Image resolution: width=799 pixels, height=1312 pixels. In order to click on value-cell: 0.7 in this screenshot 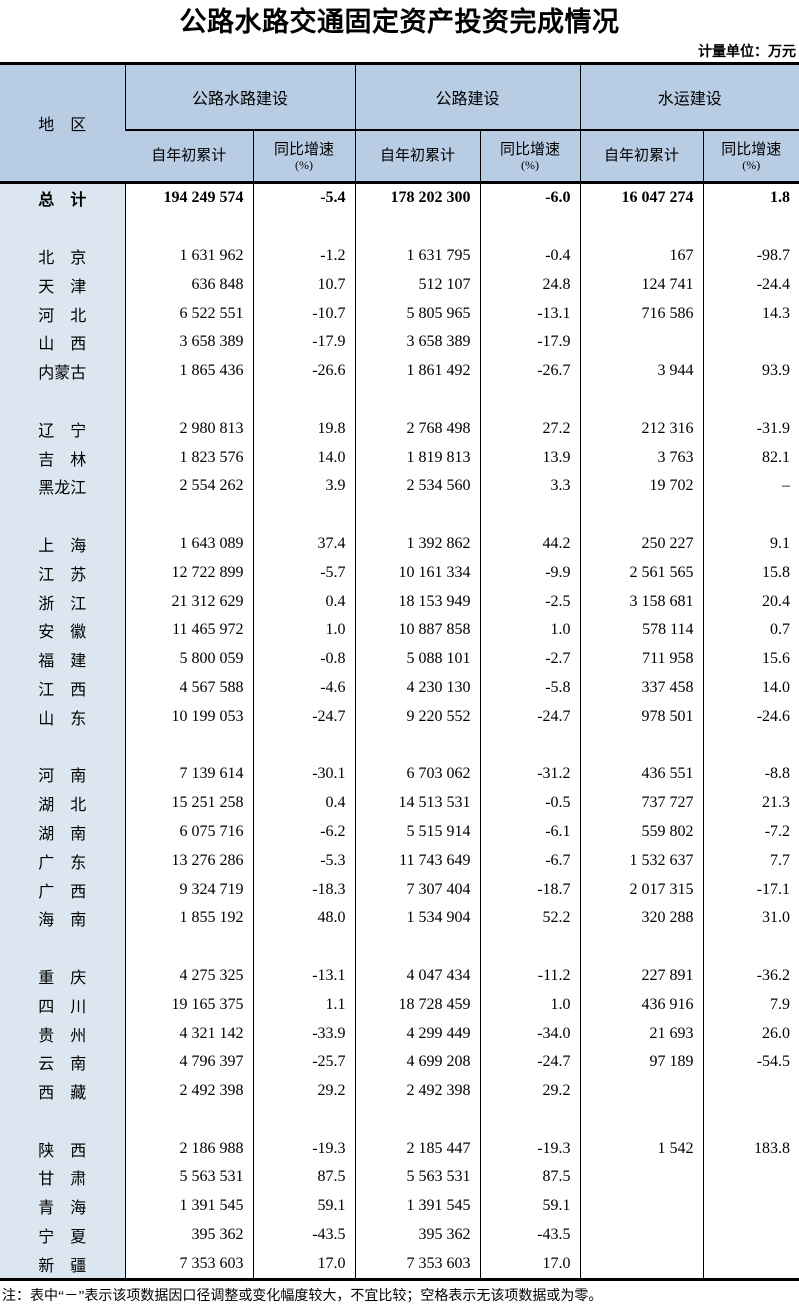, I will do `click(750, 630)`.